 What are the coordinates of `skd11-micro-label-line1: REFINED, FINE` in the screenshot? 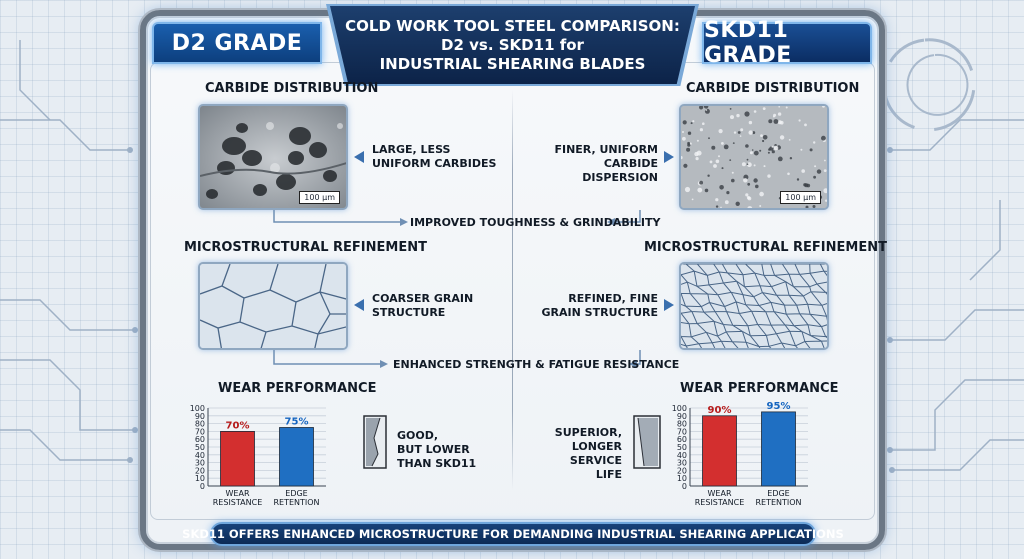 It's located at (613, 298).